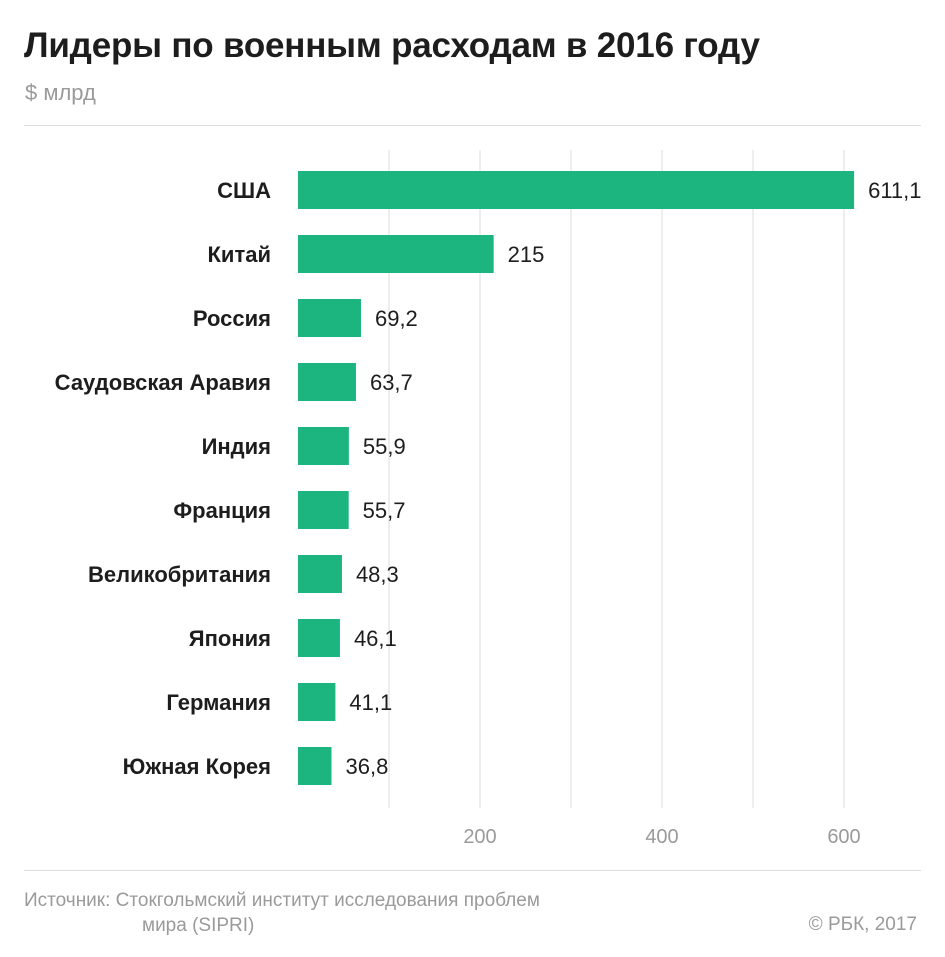  What do you see at coordinates (179, 574) in the screenshot?
I see `category-label-6: Великобритания` at bounding box center [179, 574].